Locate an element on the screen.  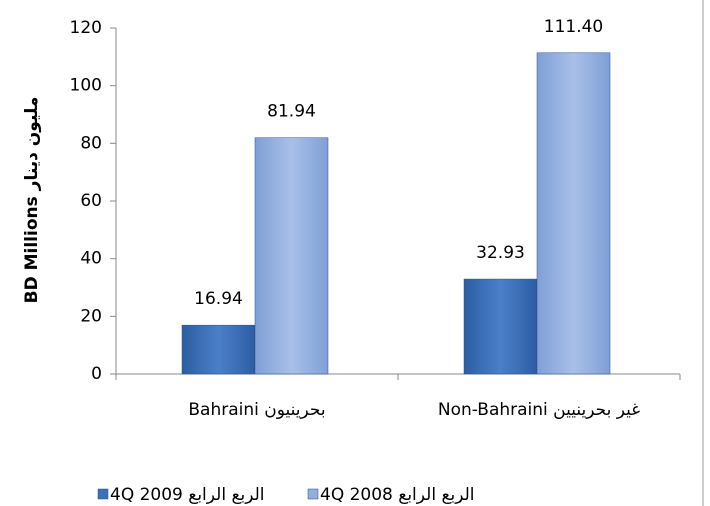
y-tick-label: 80 is located at coordinates (91, 143).